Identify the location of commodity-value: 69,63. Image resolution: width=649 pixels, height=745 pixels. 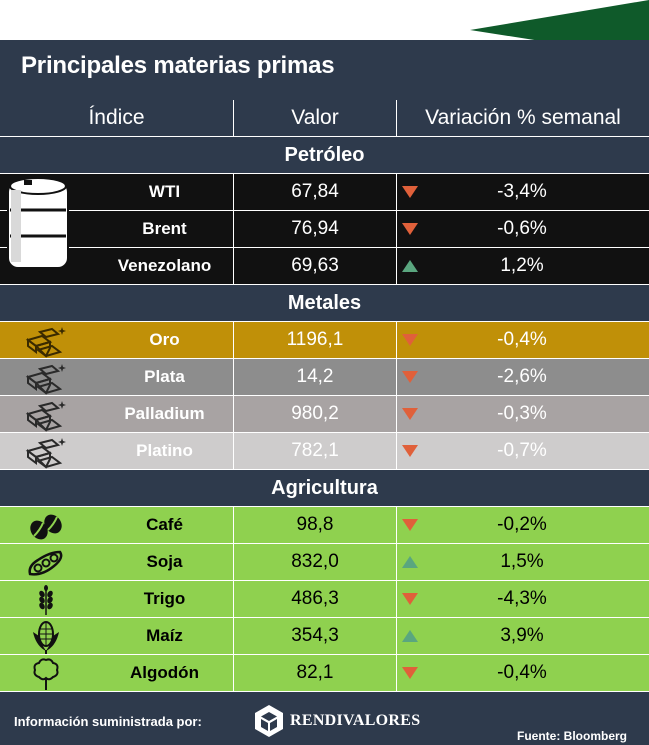
(315, 266).